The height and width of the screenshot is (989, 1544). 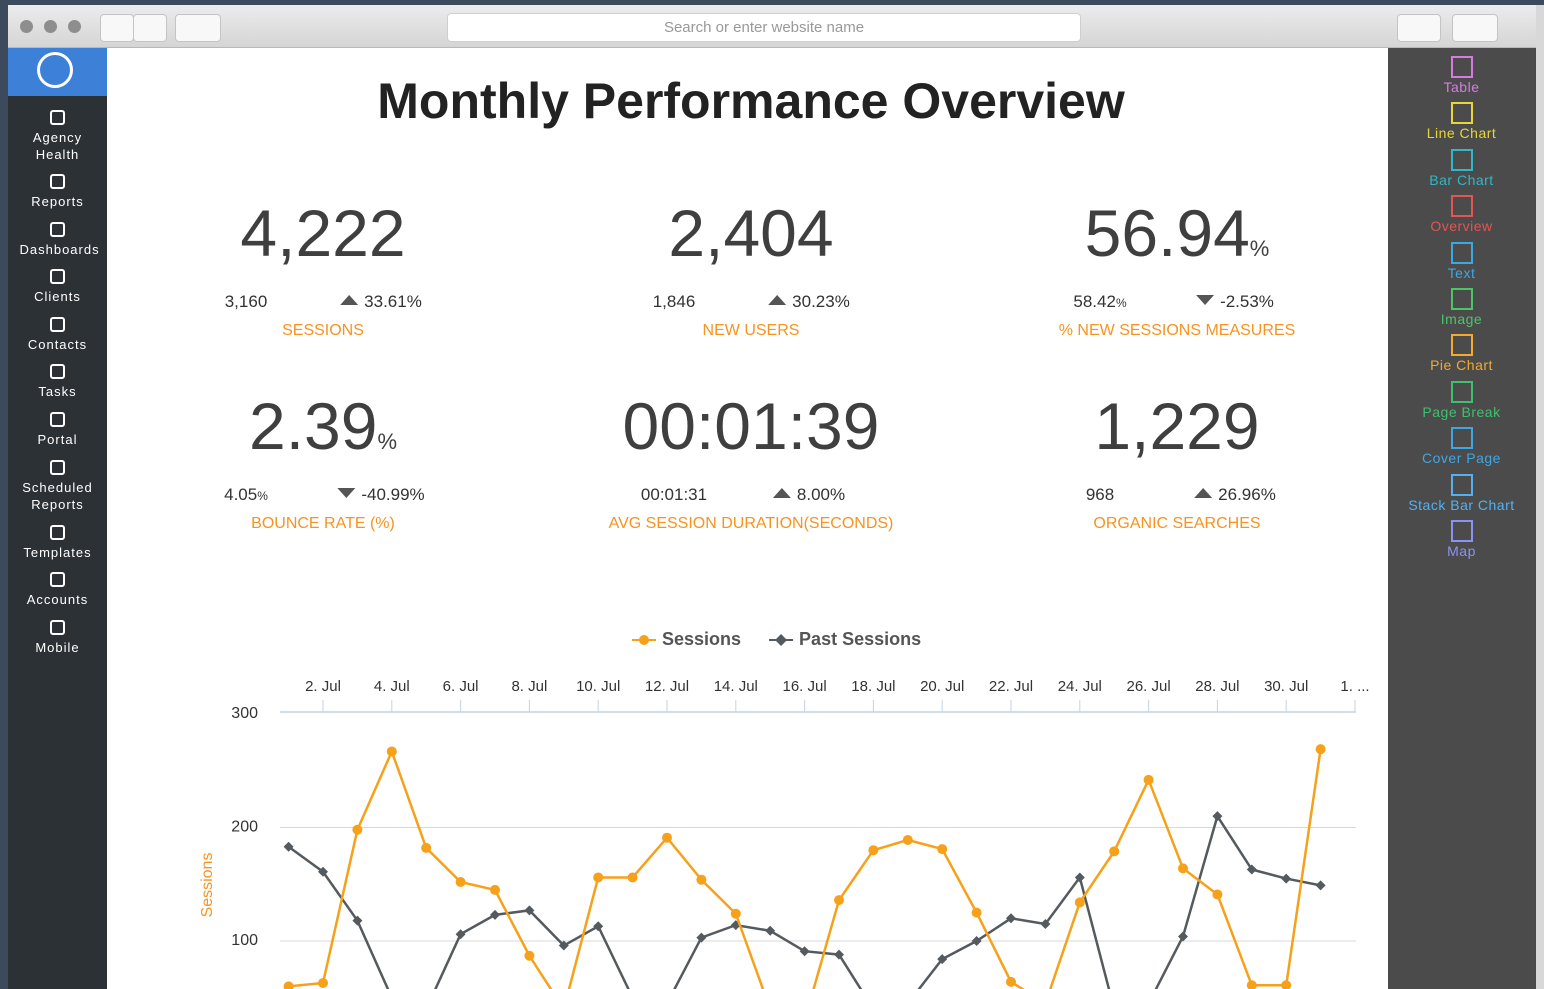 I want to click on download-button, so click(x=1475, y=28).